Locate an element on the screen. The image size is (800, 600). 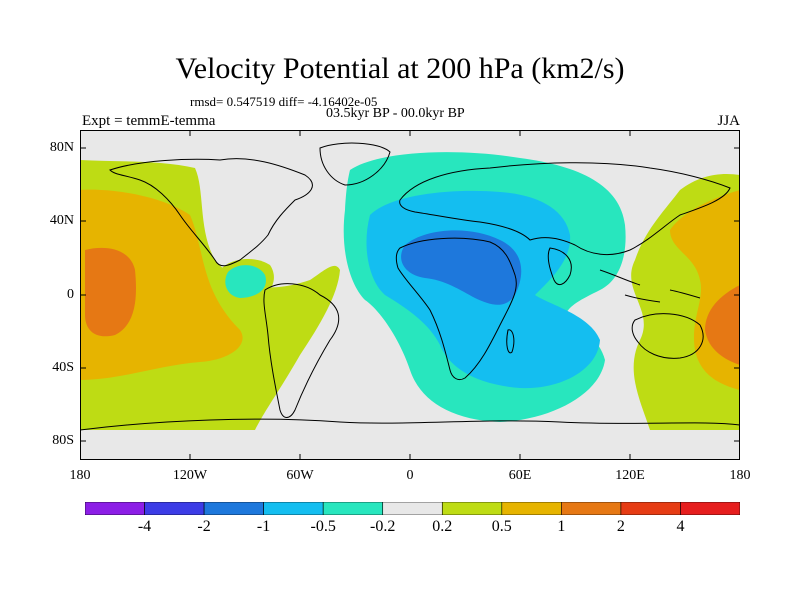
experiment-label: Expt = temmE-temma is located at coordinates (149, 121).